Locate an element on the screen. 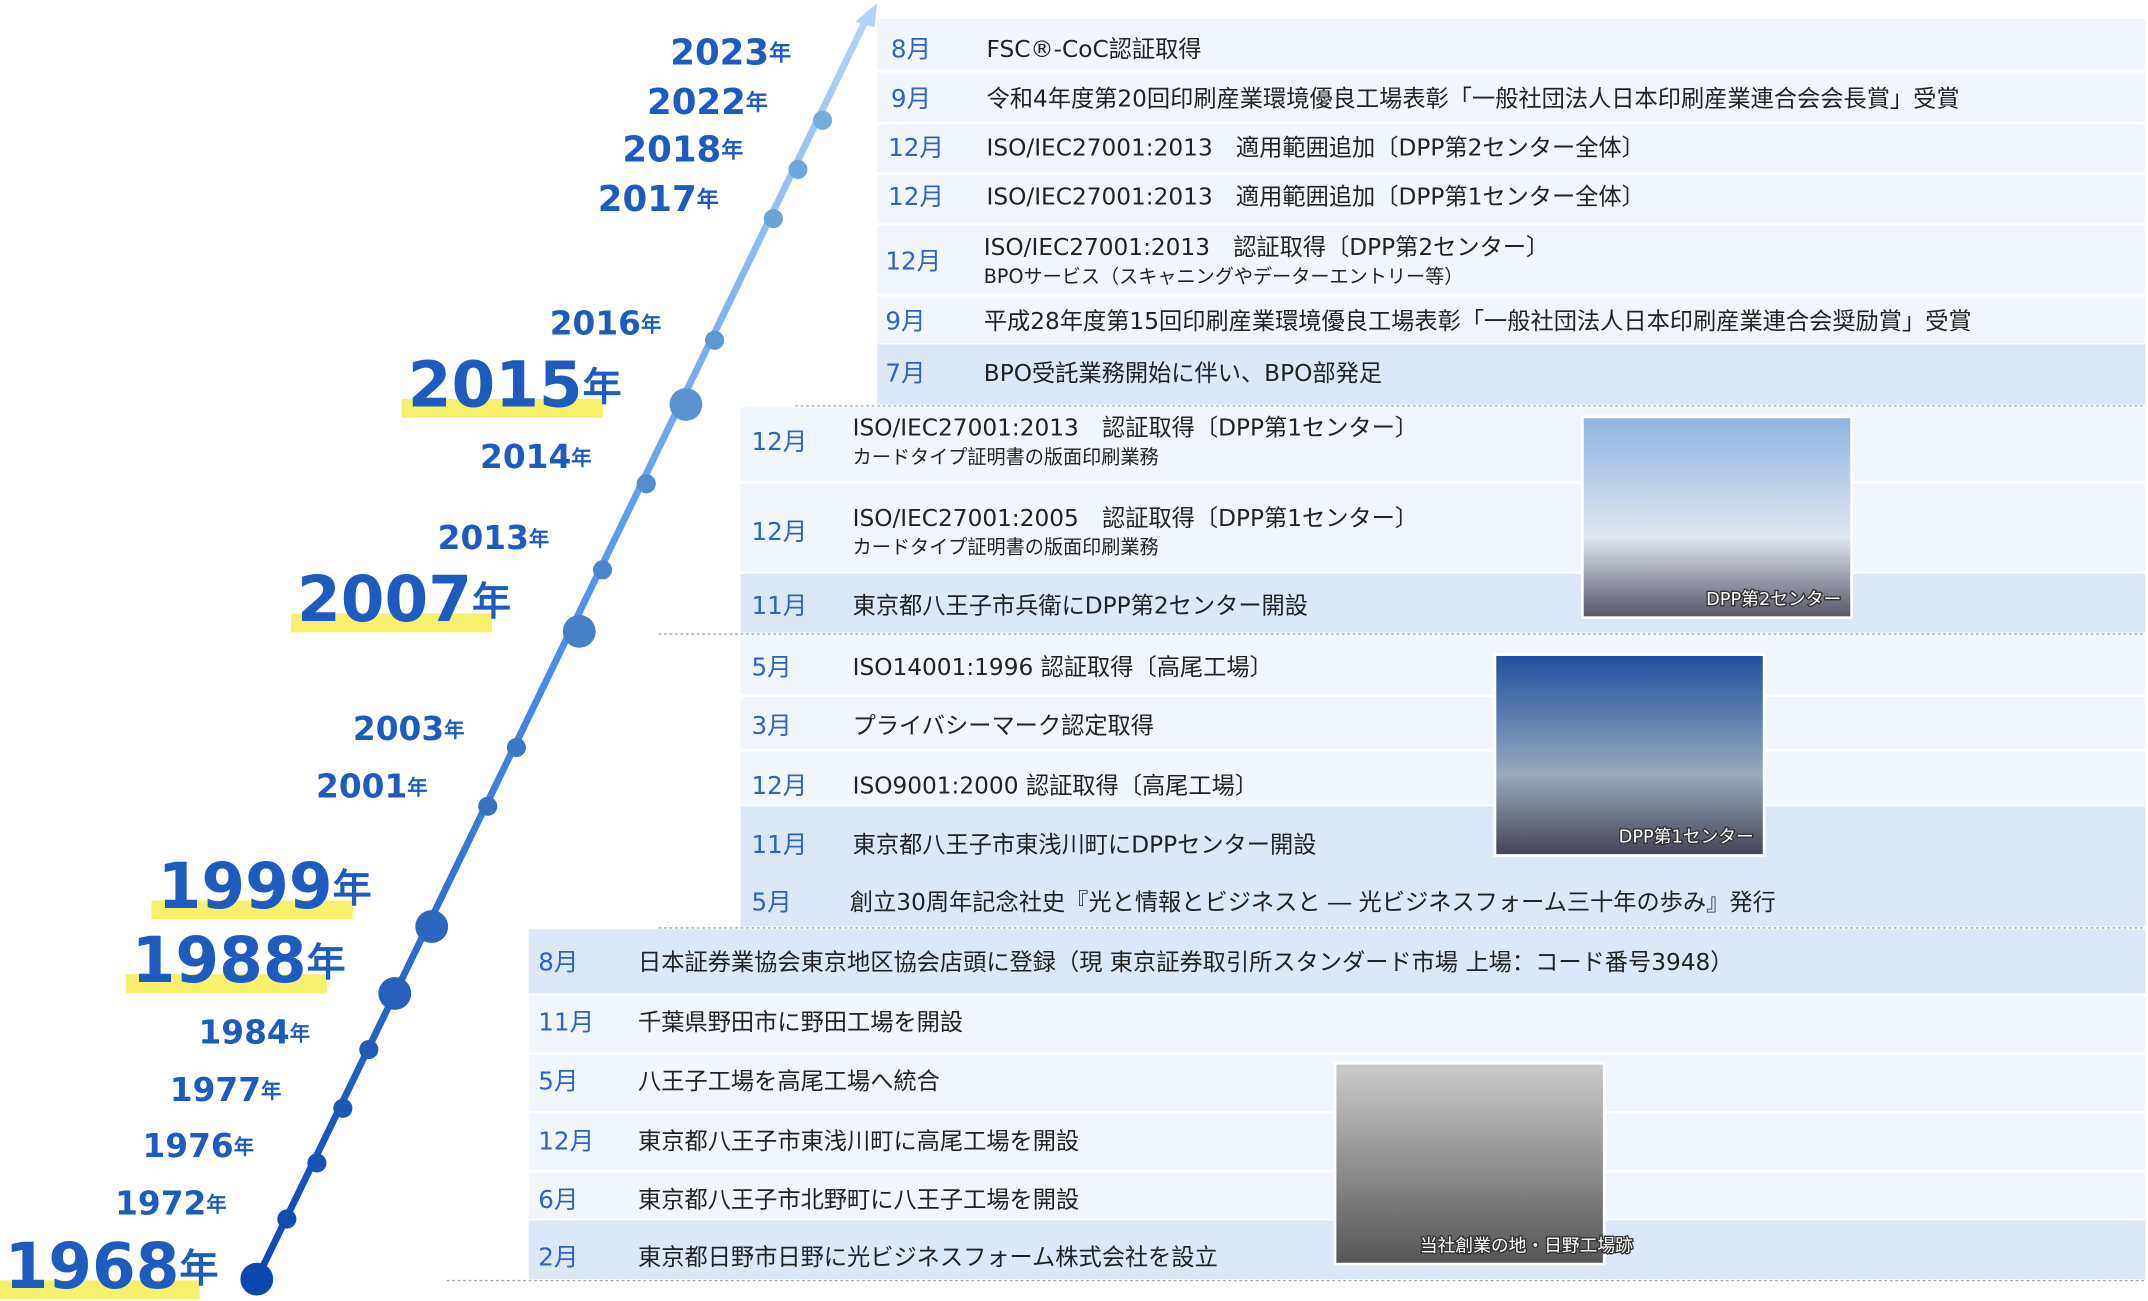 The width and height of the screenshot is (2148, 1301). event-month: 9月 is located at coordinates (911, 98).